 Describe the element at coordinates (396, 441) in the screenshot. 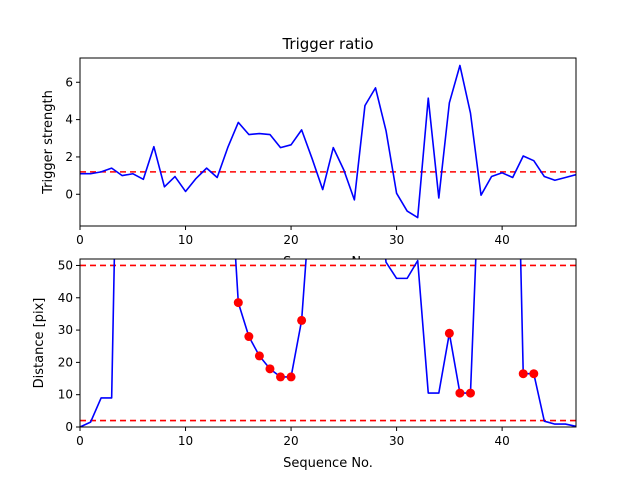

I see `bottom-x-tick-label: 30` at that location.